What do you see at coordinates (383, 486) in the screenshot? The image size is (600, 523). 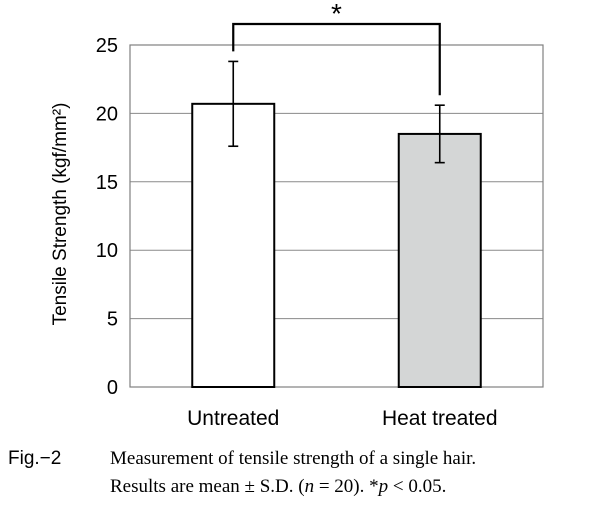 I see `caption-p: p` at bounding box center [383, 486].